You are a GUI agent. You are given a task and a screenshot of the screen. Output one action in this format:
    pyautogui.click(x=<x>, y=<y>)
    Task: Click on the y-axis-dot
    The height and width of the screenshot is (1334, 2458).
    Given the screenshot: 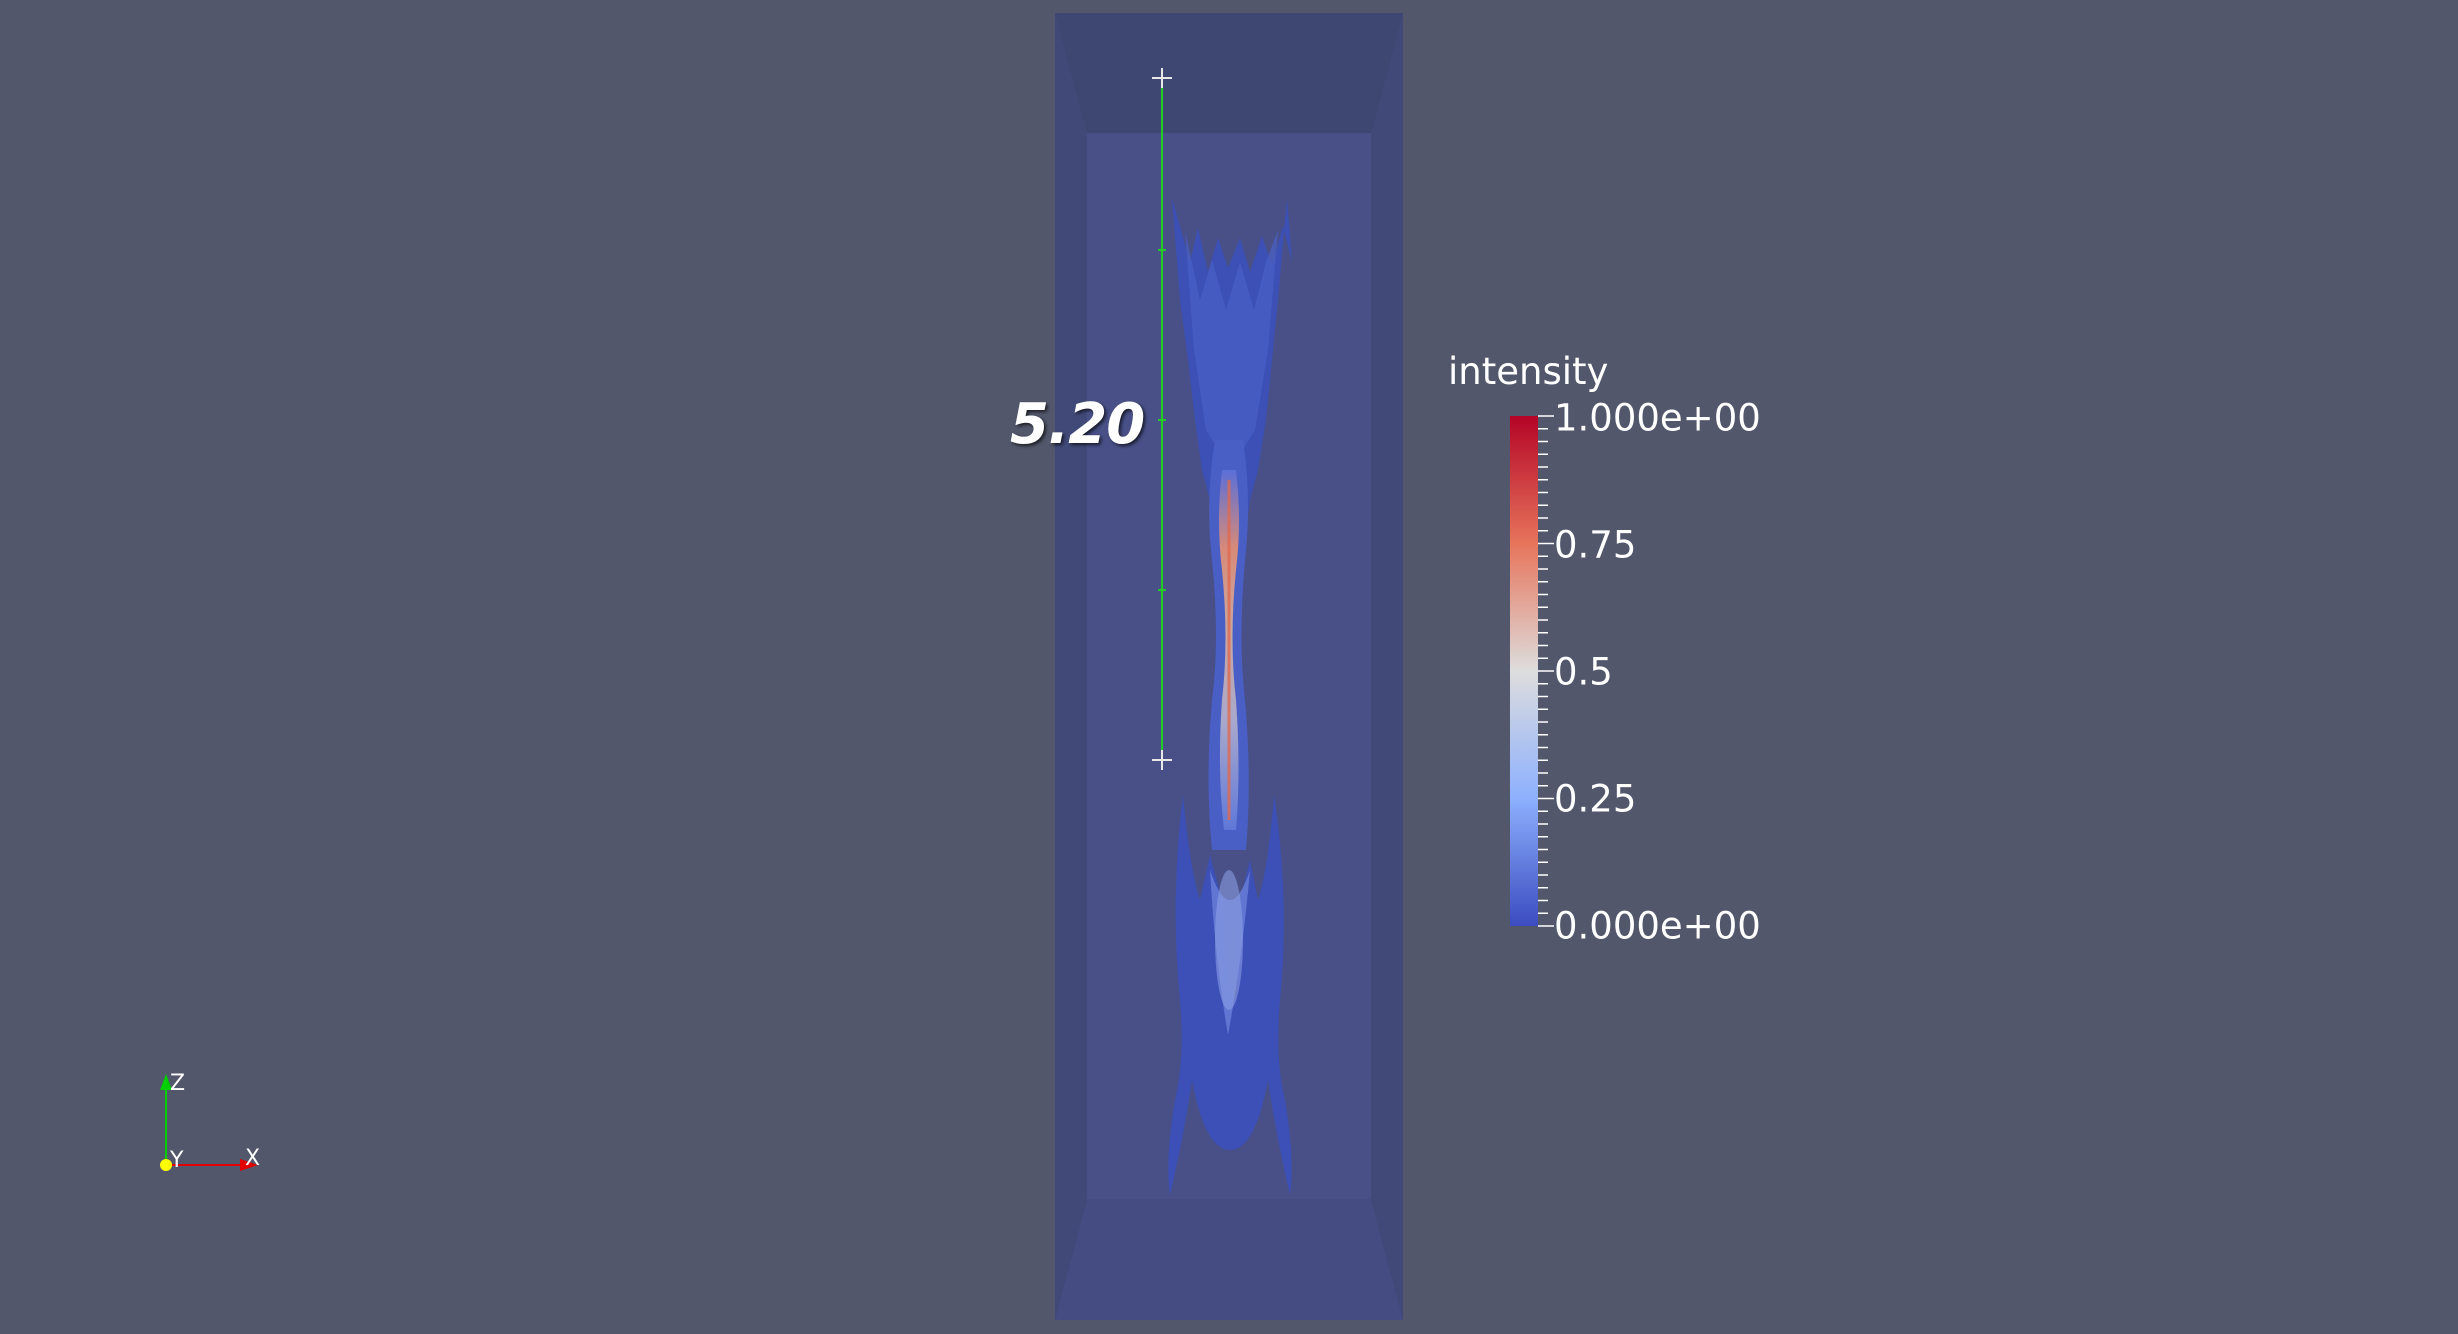 What is the action you would take?
    pyautogui.click(x=166, y=1165)
    